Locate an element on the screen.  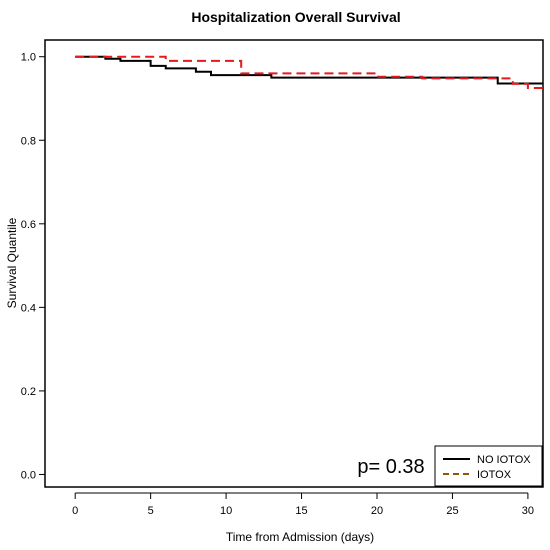
x-tick-label: 15 is located at coordinates (301, 511).